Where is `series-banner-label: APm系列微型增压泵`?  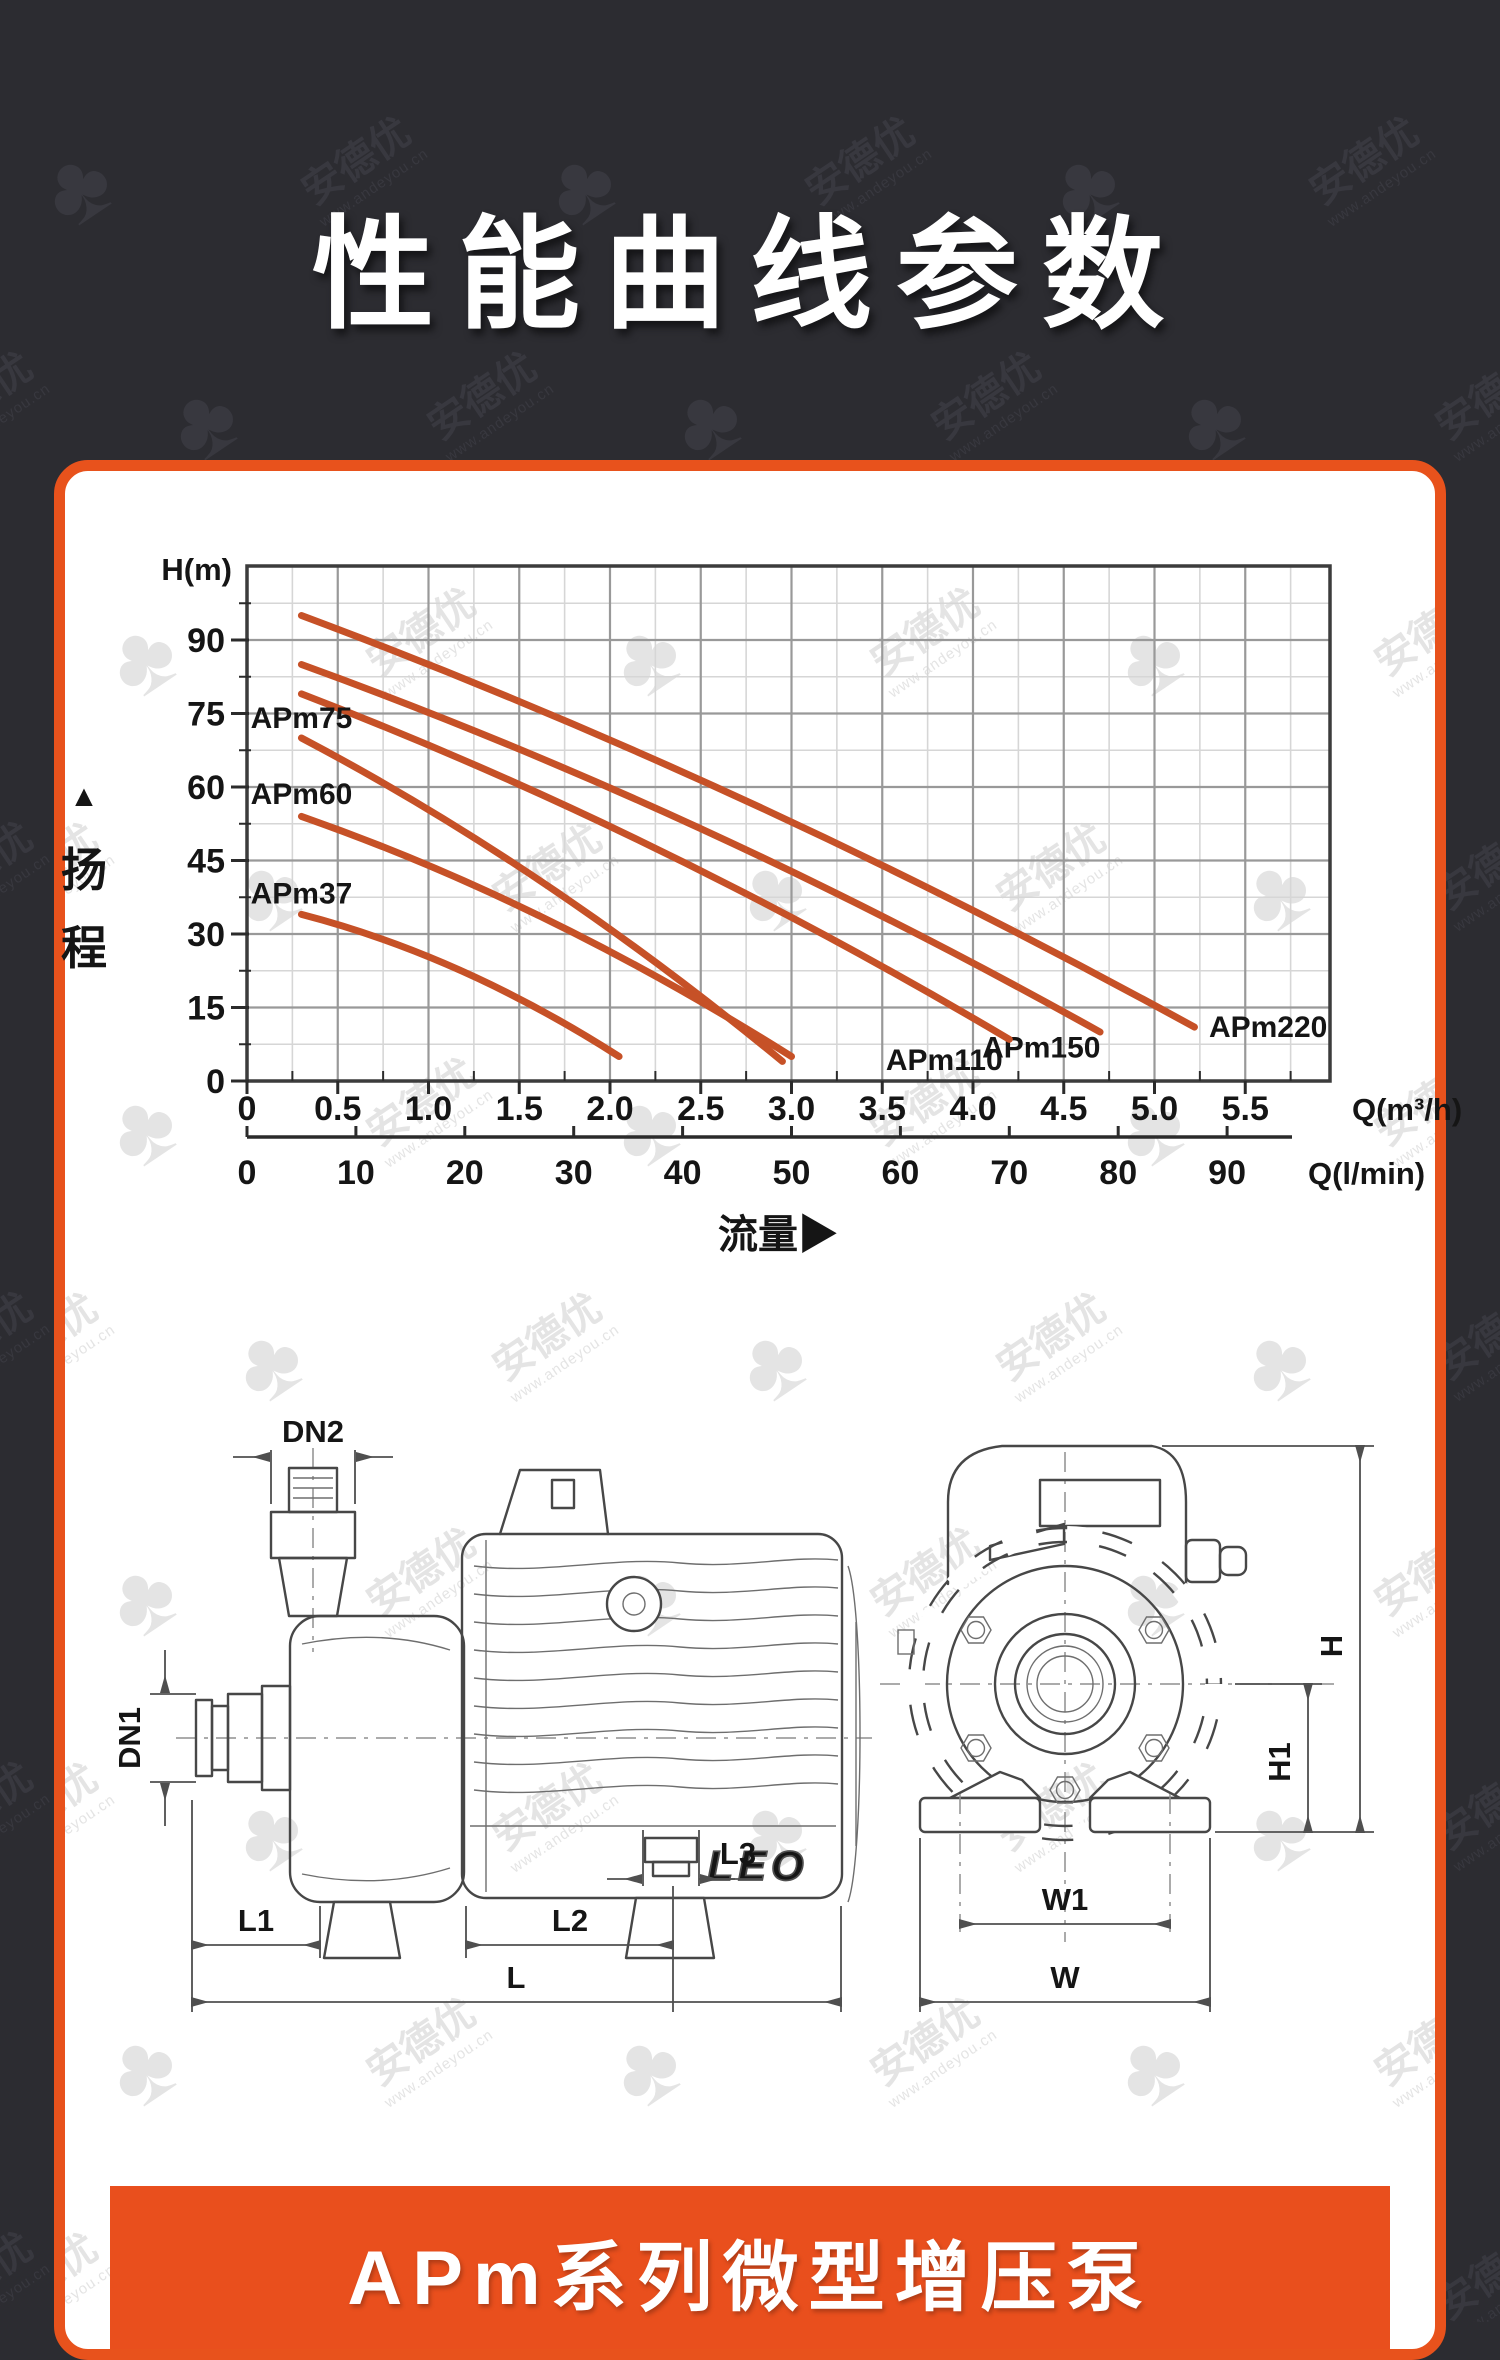 series-banner-label: APm系列微型增压泵 is located at coordinates (750, 2278).